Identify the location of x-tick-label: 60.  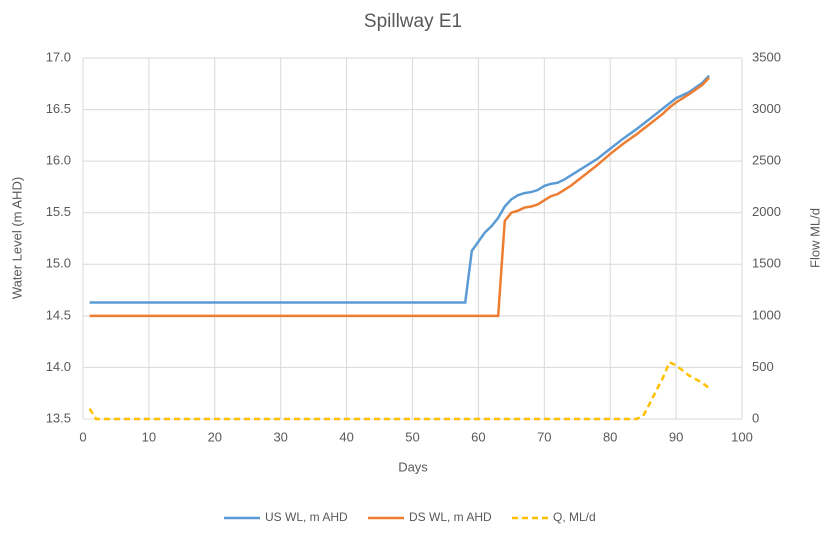
(478, 436).